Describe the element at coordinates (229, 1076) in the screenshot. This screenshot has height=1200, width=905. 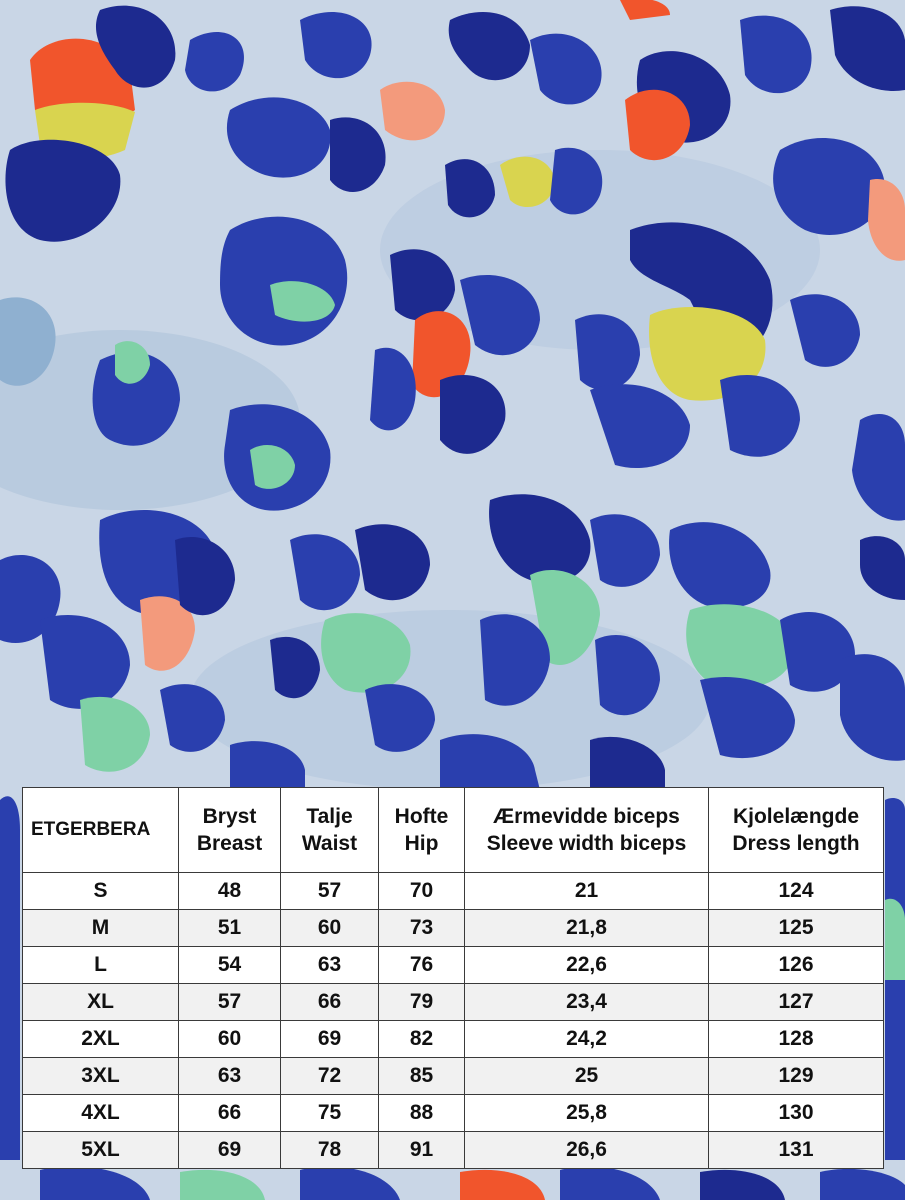
I see `breast-cell: 63` at that location.